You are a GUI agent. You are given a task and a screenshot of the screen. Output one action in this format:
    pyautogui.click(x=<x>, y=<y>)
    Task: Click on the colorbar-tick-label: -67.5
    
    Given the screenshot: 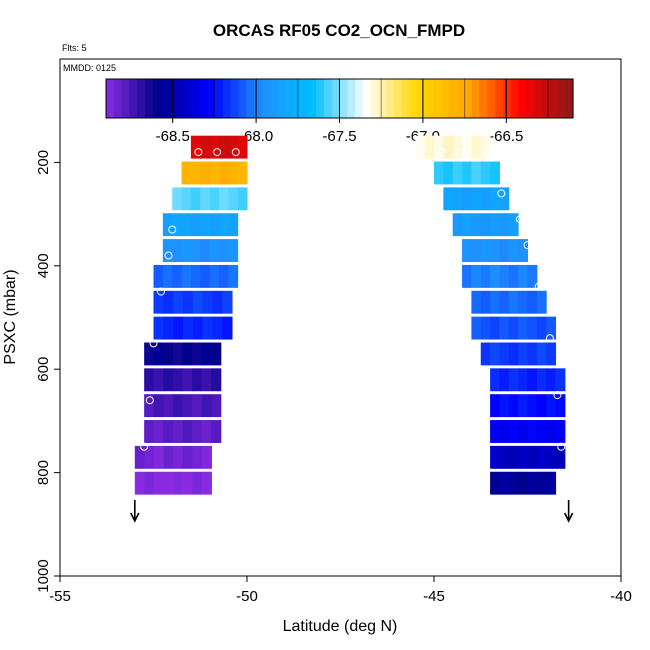 What is the action you would take?
    pyautogui.click(x=339, y=136)
    